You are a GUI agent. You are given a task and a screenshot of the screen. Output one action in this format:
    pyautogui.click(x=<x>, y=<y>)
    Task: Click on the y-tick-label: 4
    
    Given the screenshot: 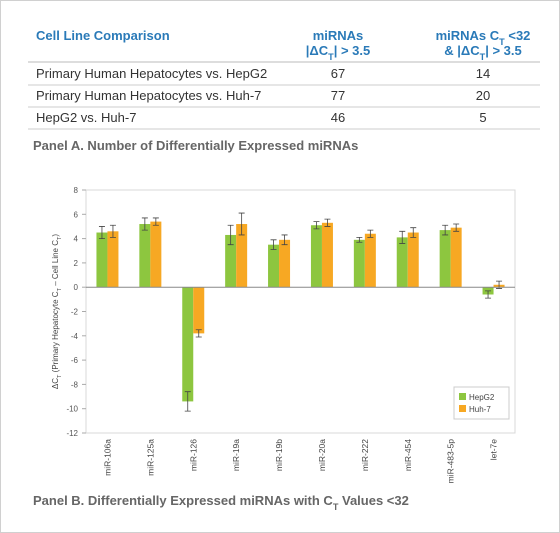 What is the action you would take?
    pyautogui.click(x=76, y=239)
    